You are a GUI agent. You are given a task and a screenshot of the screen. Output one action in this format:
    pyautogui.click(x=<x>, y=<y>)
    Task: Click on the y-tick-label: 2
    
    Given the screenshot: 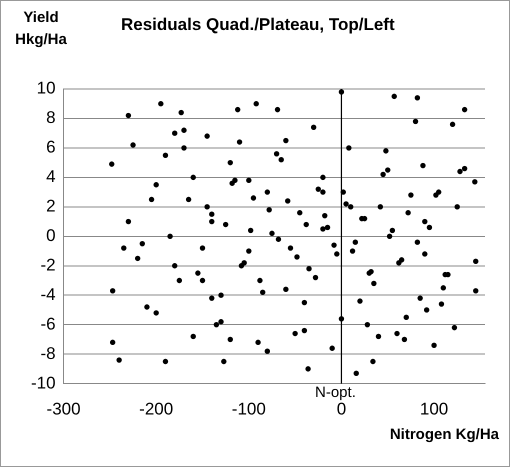 What is the action you would take?
    pyautogui.click(x=51, y=206)
    